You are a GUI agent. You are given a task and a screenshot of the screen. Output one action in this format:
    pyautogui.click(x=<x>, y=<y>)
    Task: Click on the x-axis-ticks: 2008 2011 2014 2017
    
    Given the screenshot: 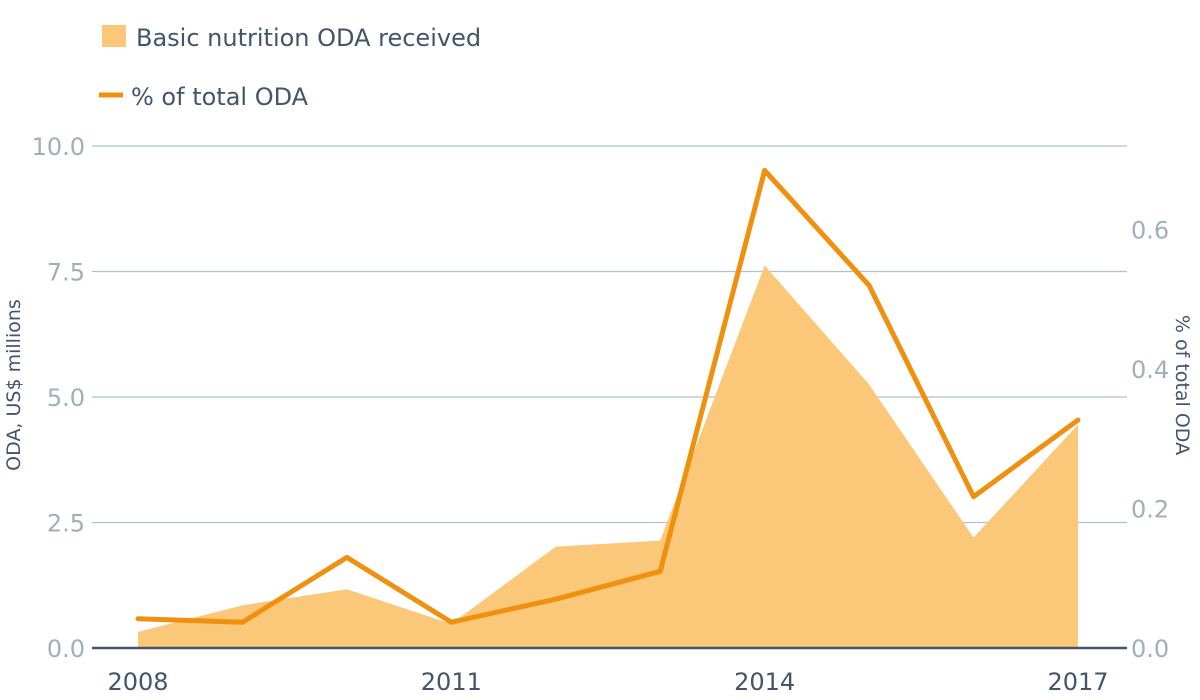 What is the action you would take?
    pyautogui.click(x=607, y=682)
    